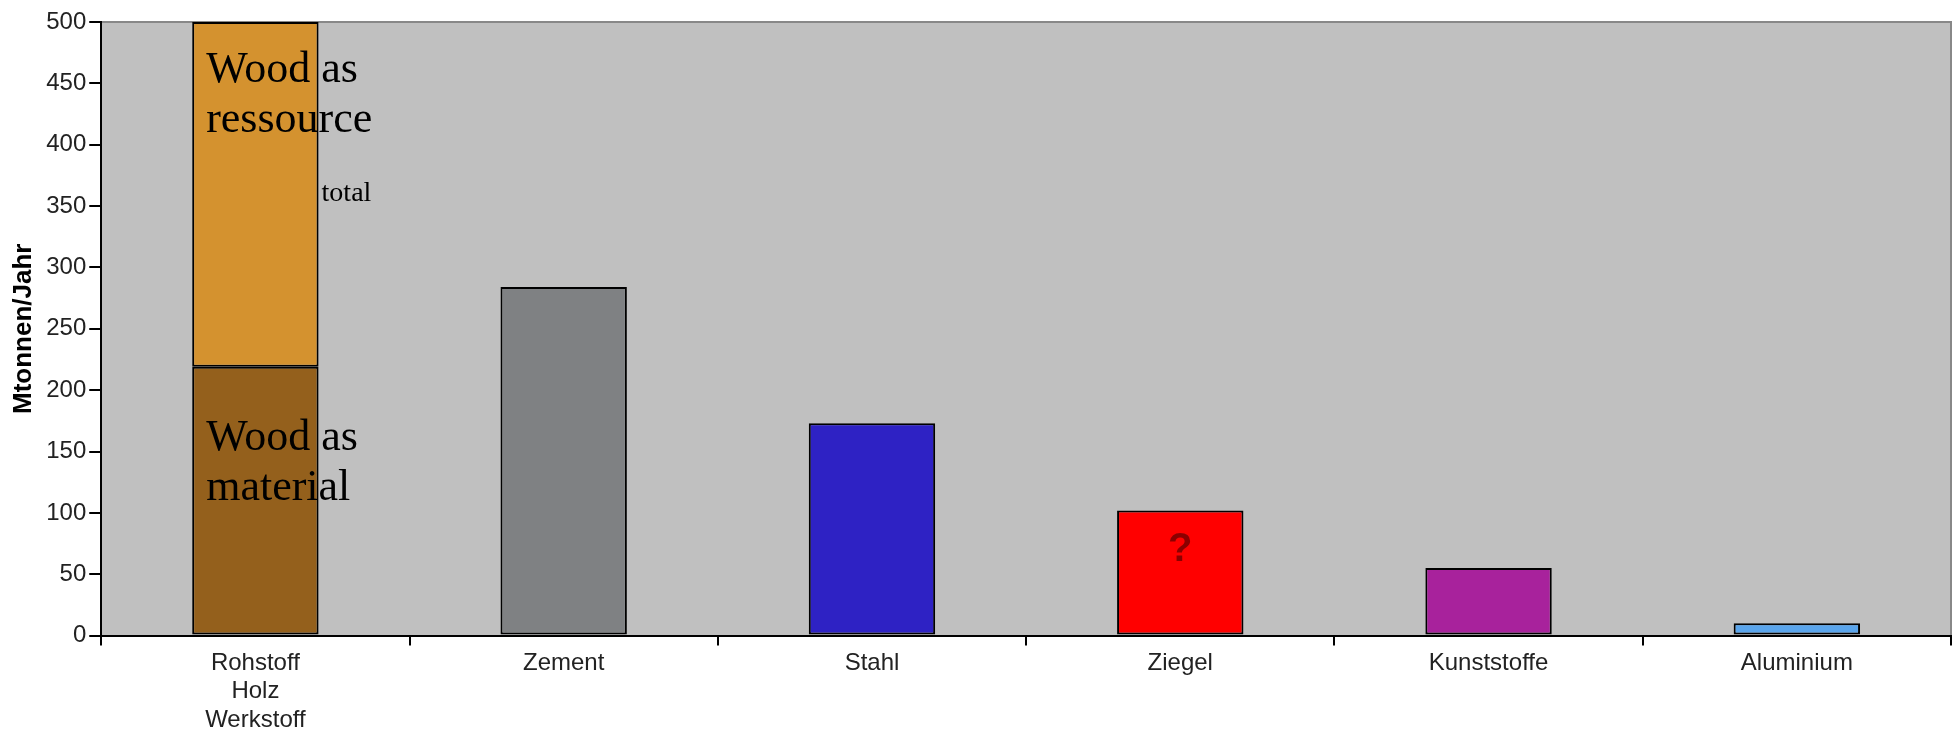  Describe the element at coordinates (21, 329) in the screenshot. I see `y-axis-title: Mtonnen/Jahr` at that location.